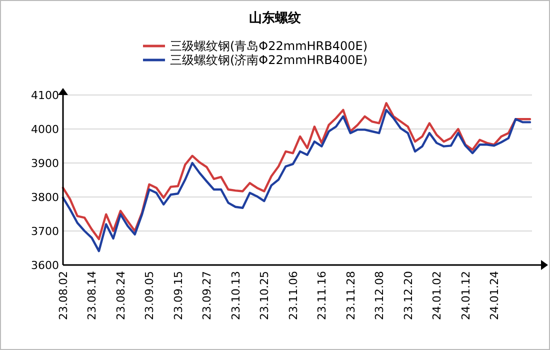 Image resolution: width=550 pixels, height=350 pixels. I want to click on legend-label: 三级螺纹钢(青岛Φ22mmHRB400E), so click(269, 46).